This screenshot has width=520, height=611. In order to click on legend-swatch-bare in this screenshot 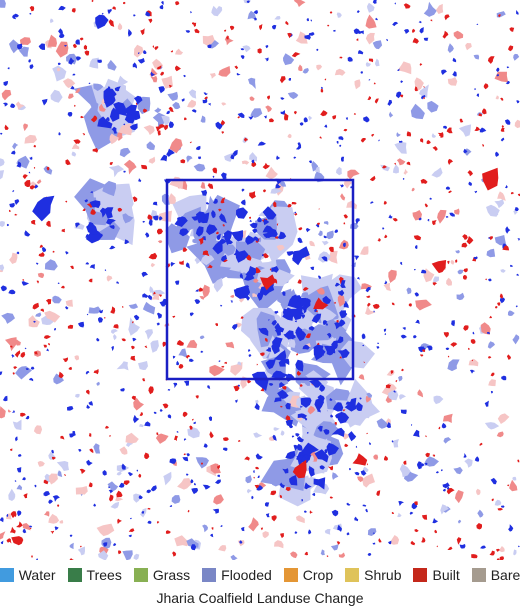, I will do `click(478, 575)`.